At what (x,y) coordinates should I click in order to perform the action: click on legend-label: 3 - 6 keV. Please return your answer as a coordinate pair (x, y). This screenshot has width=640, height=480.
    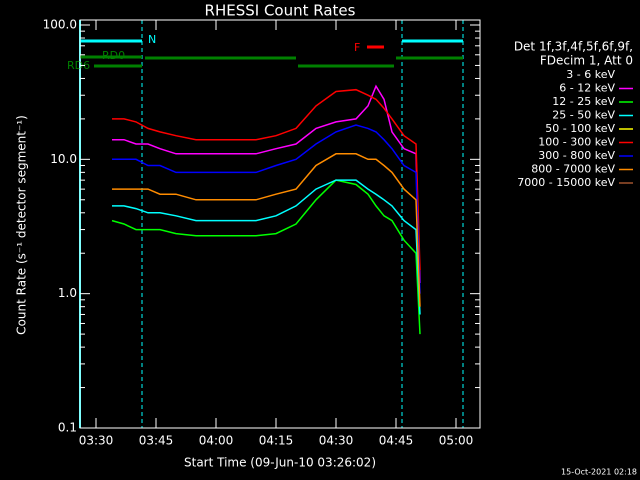
    Looking at the image, I should click on (590, 74).